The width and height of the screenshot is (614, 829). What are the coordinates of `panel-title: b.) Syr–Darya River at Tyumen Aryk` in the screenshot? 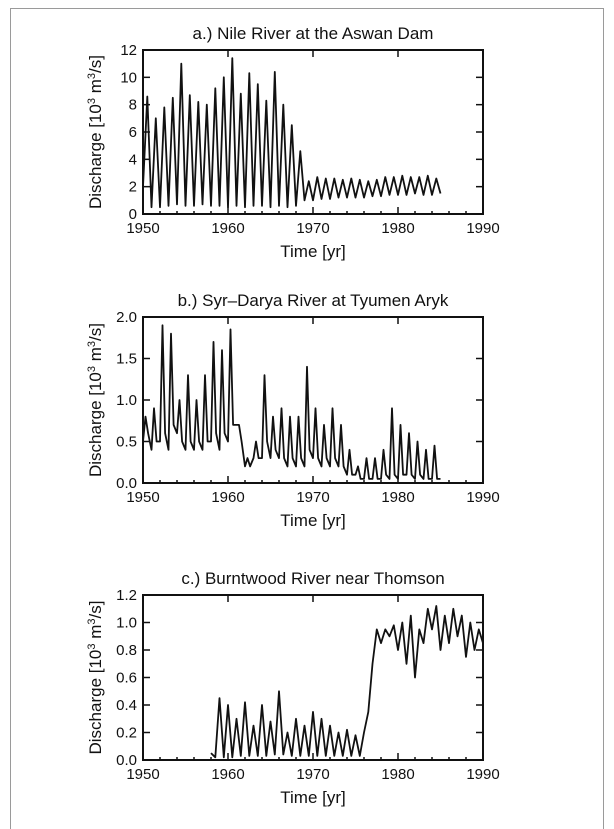 It's located at (313, 300).